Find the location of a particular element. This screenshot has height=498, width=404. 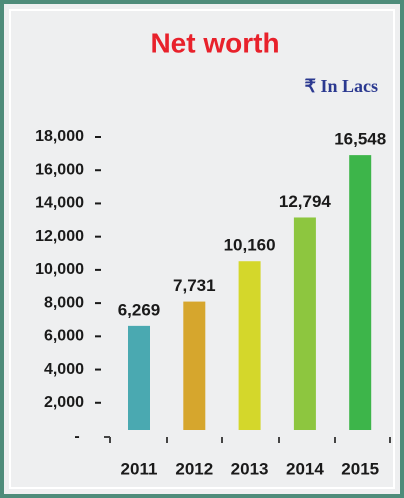

y-tick-label: 8,000 is located at coordinates (64, 302).